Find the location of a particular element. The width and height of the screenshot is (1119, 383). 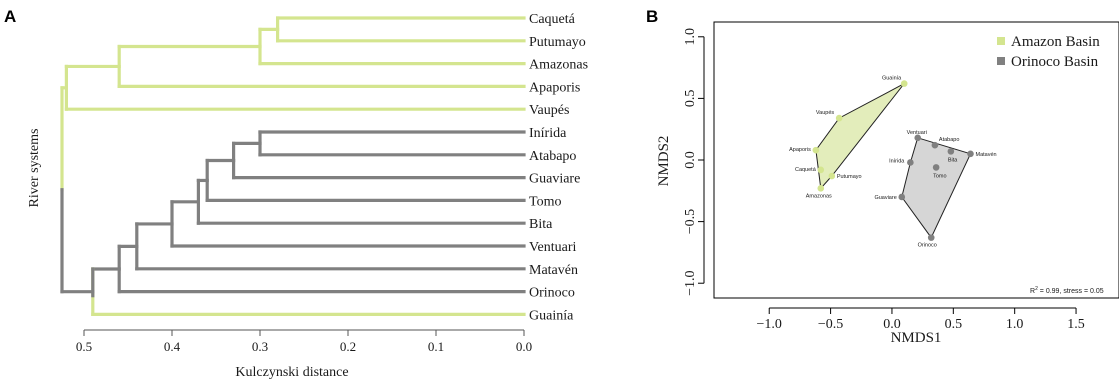

leaf-label: Inírida is located at coordinates (548, 133).